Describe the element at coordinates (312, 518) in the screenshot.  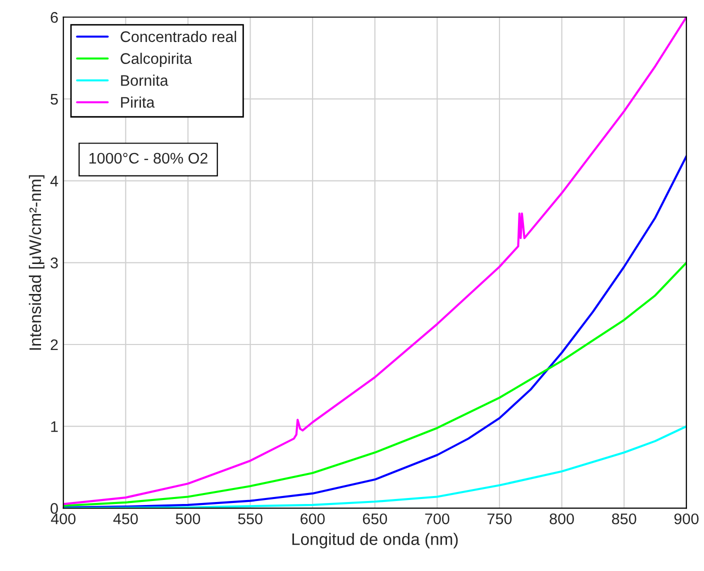
I see `x-tick-label: 600` at that location.